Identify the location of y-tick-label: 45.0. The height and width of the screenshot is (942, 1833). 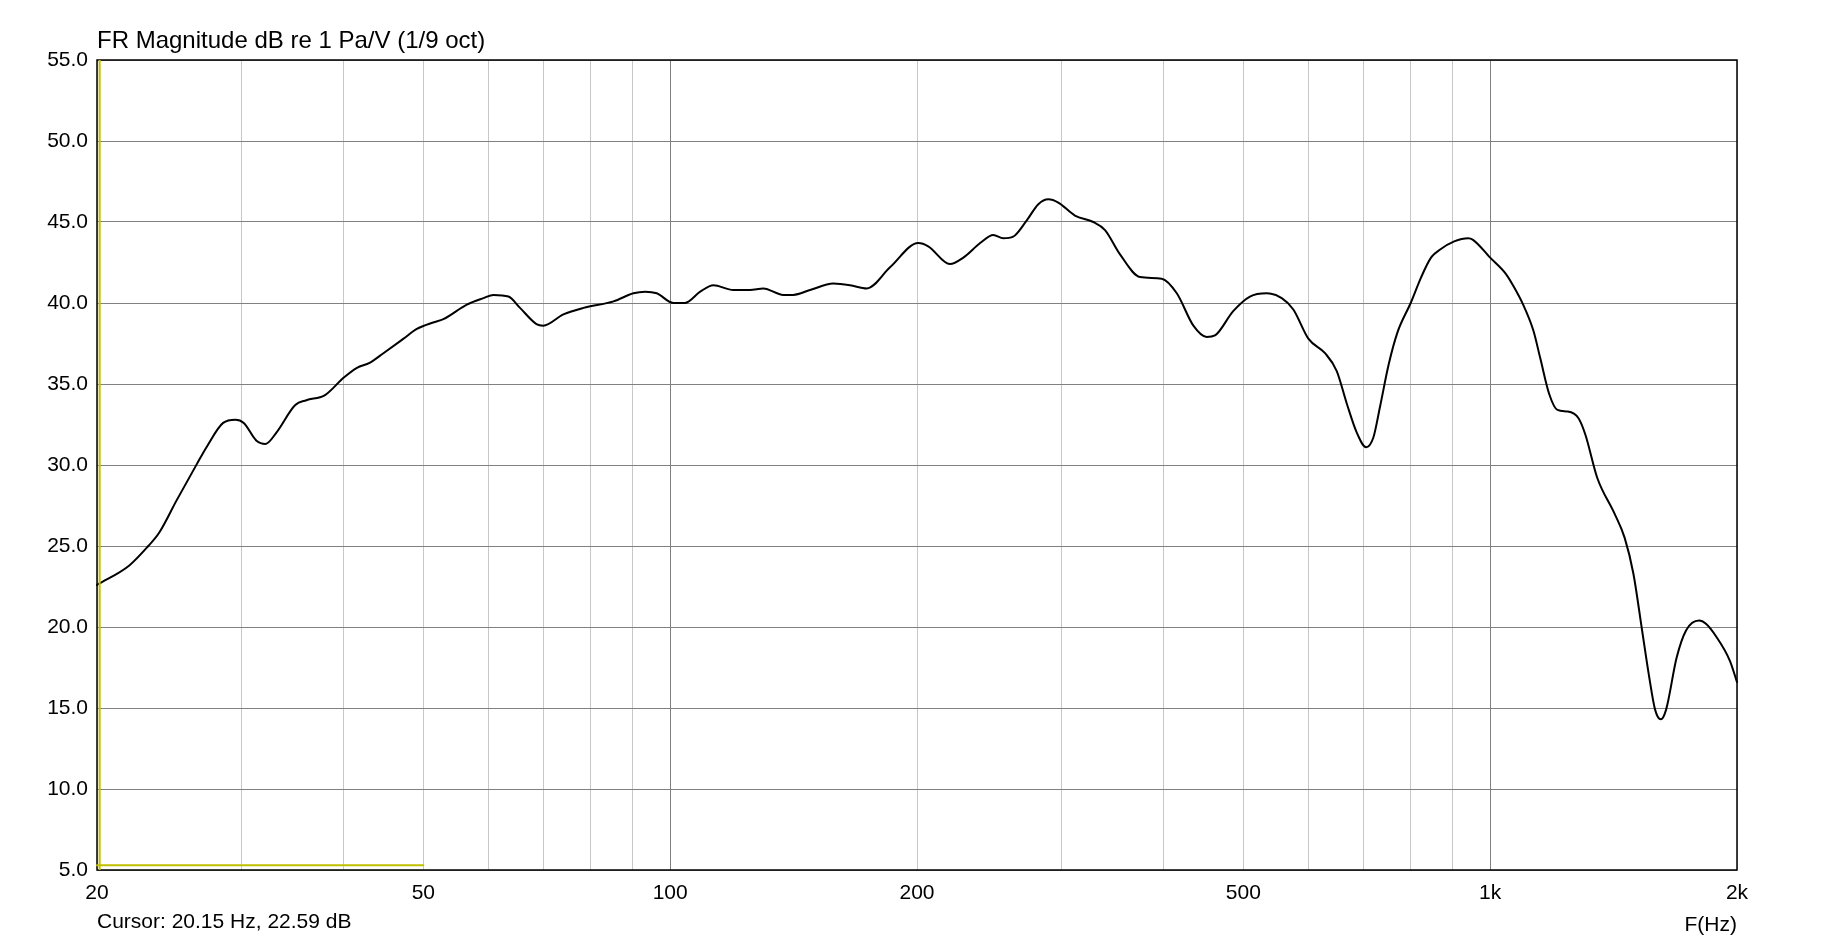
(67, 220).